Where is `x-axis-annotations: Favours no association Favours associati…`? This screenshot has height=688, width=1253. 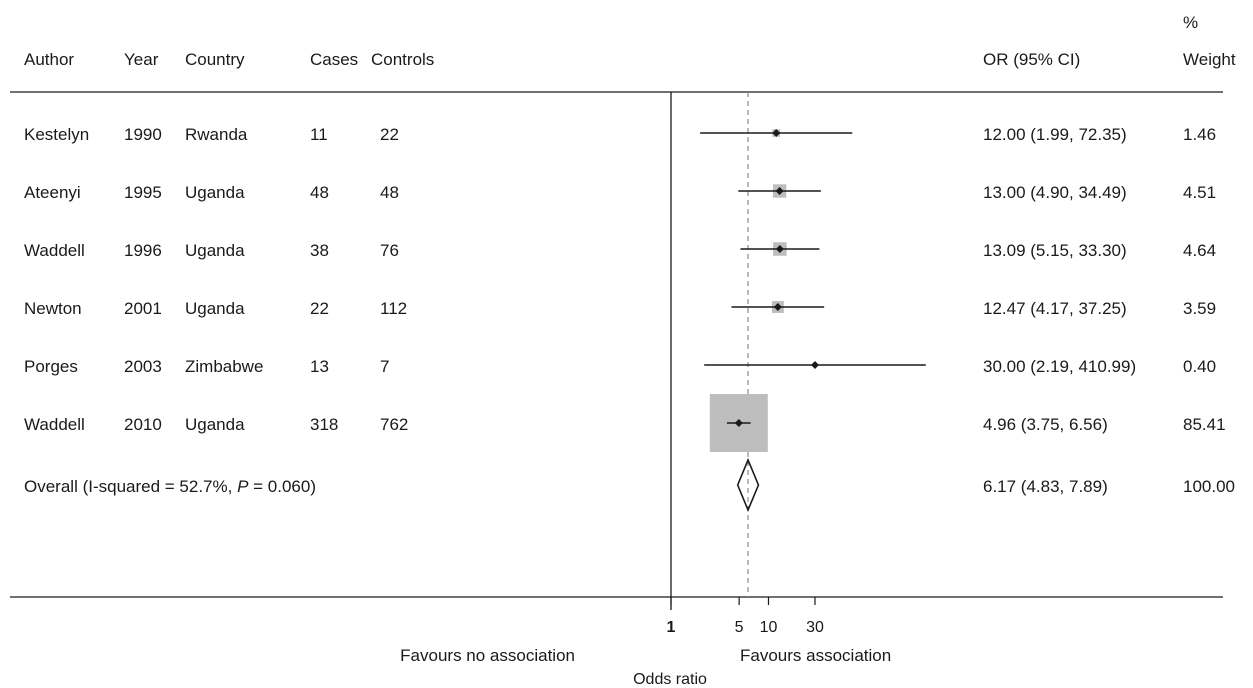 x-axis-annotations: Favours no association Favours associati… is located at coordinates (645, 667).